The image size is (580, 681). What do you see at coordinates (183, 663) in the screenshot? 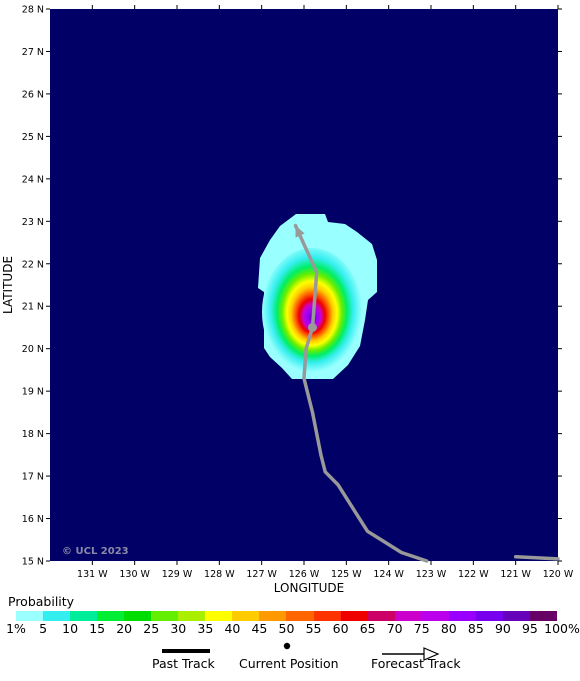
I see `past-track-label: Past Track` at bounding box center [183, 663].